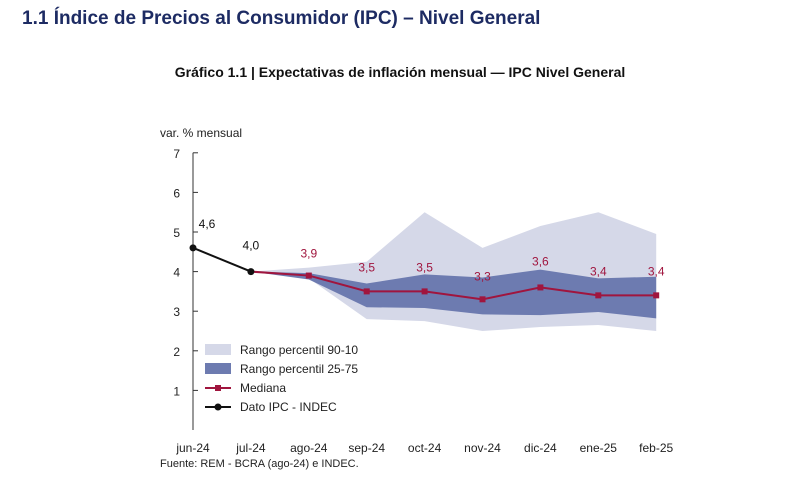 This screenshot has width=800, height=484. What do you see at coordinates (308, 254) in the screenshot?
I see `mediana-data-label: 3,9` at bounding box center [308, 254].